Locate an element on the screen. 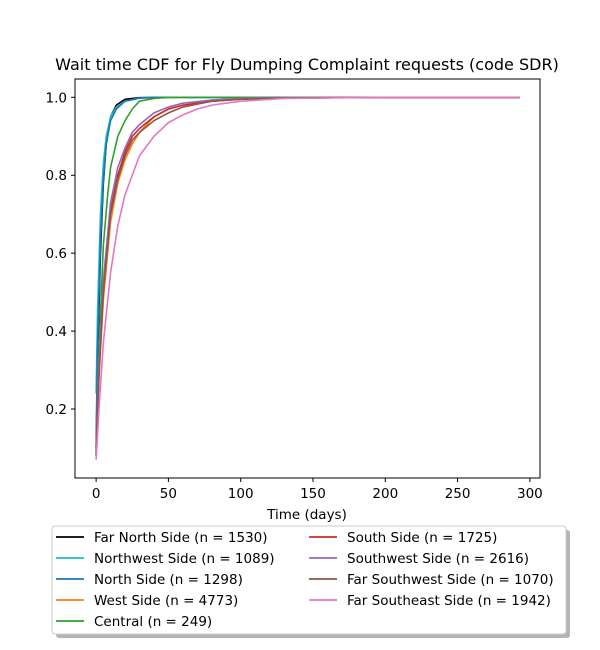 The image size is (600, 650). y-axis-ticks: 0.2 0.4 0.6 0.8 1.0 is located at coordinates (60, 254).